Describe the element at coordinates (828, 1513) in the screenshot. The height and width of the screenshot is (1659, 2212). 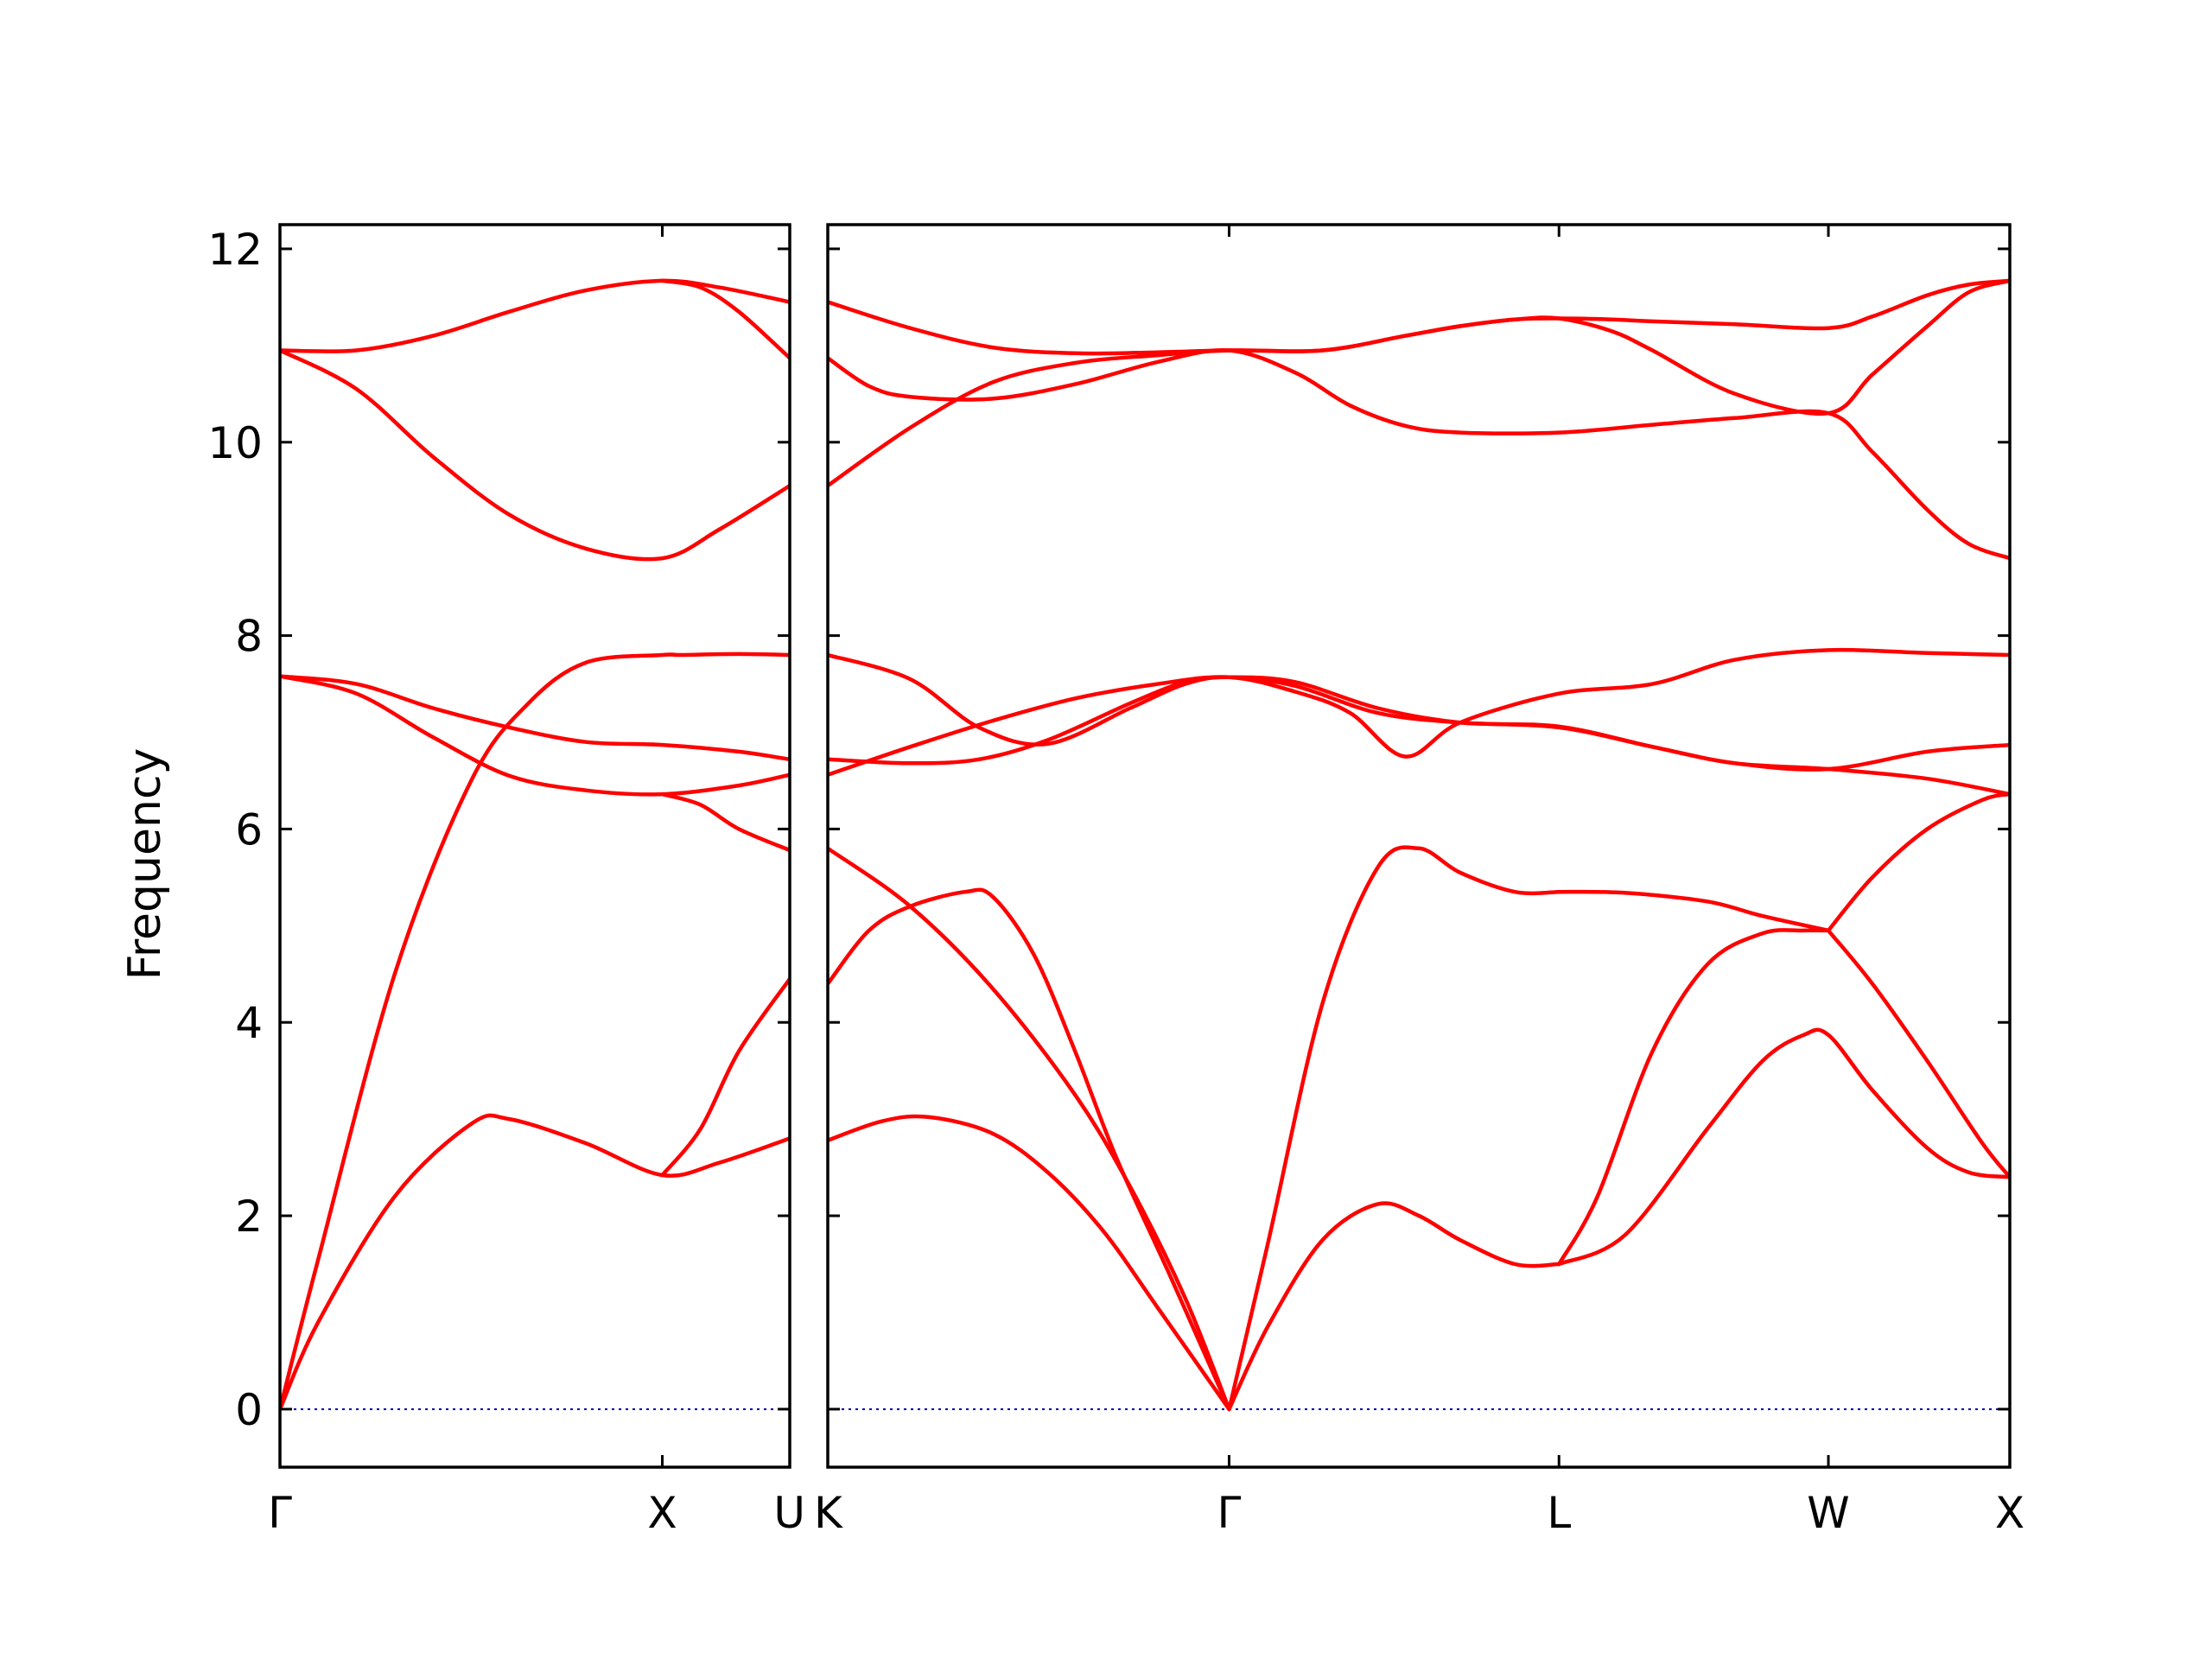
I see `x-tick-label: K` at that location.